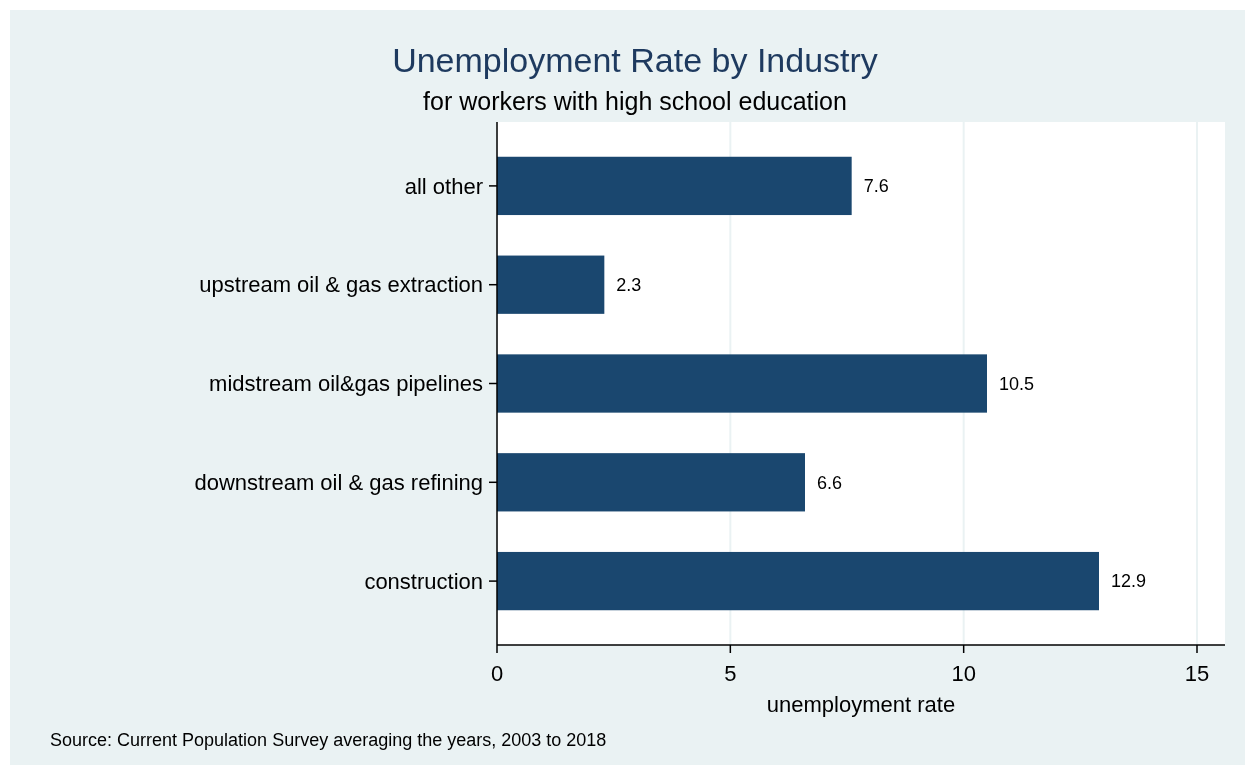 The image size is (1252, 773). What do you see at coordinates (497, 673) in the screenshot?
I see `x-tick-label: 0` at bounding box center [497, 673].